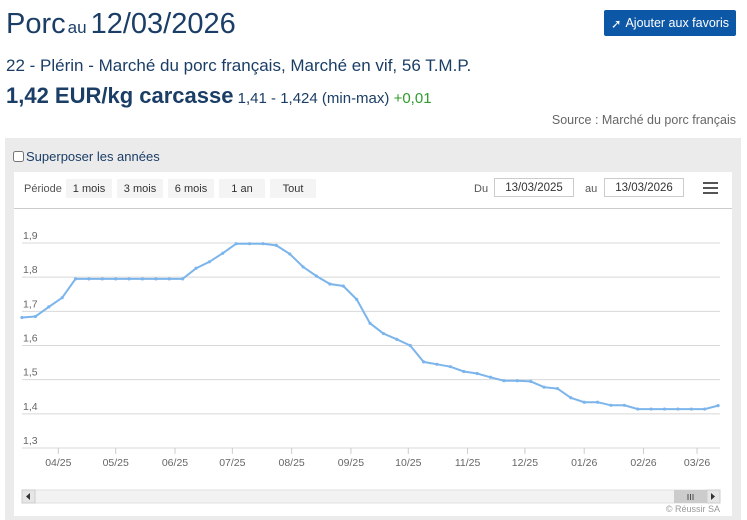 Image resolution: width=747 pixels, height=520 pixels. What do you see at coordinates (644, 187) in the screenshot?
I see `to-date-input: 13/03/2026` at bounding box center [644, 187].